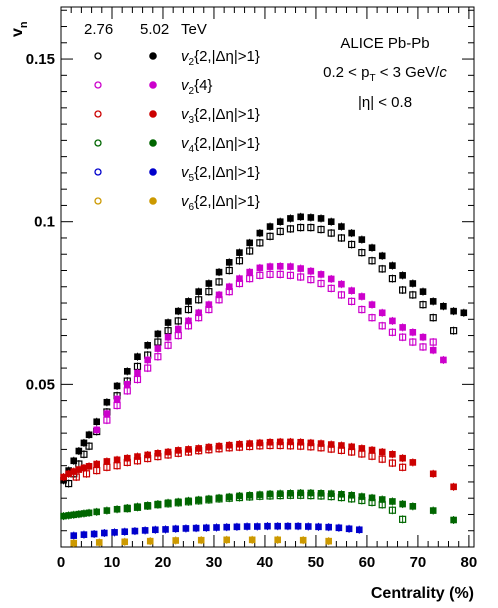 The width and height of the screenshot is (498, 608). I want to click on legend-label: v2{2,|Δη|>1}, so click(220, 58).